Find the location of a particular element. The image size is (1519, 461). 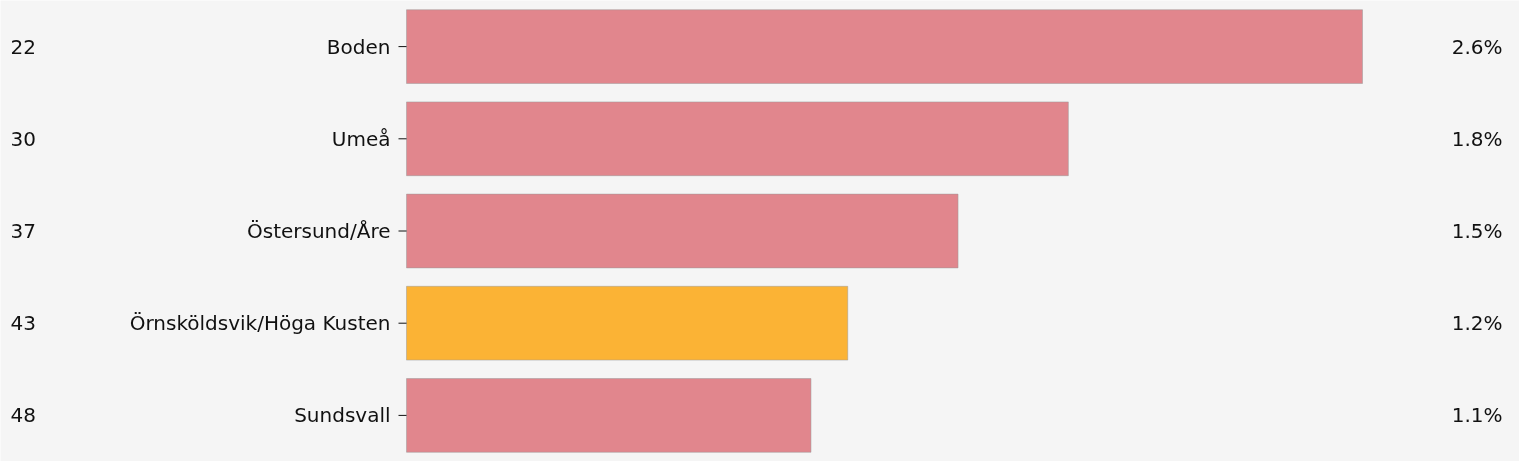

y-tick-label: Örnsköldsvik/Höga Kusten is located at coordinates (260, 323).